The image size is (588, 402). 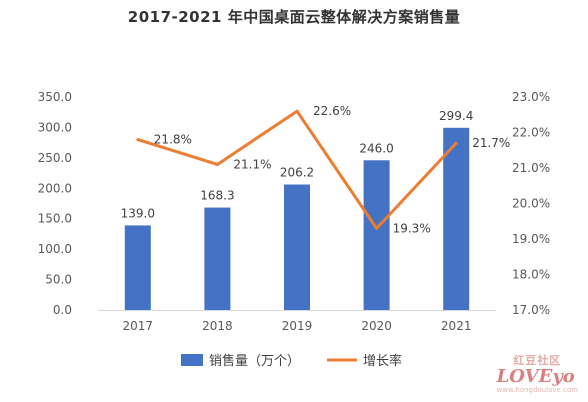 What do you see at coordinates (376, 326) in the screenshot?
I see `x-tick-label: 2020` at bounding box center [376, 326].